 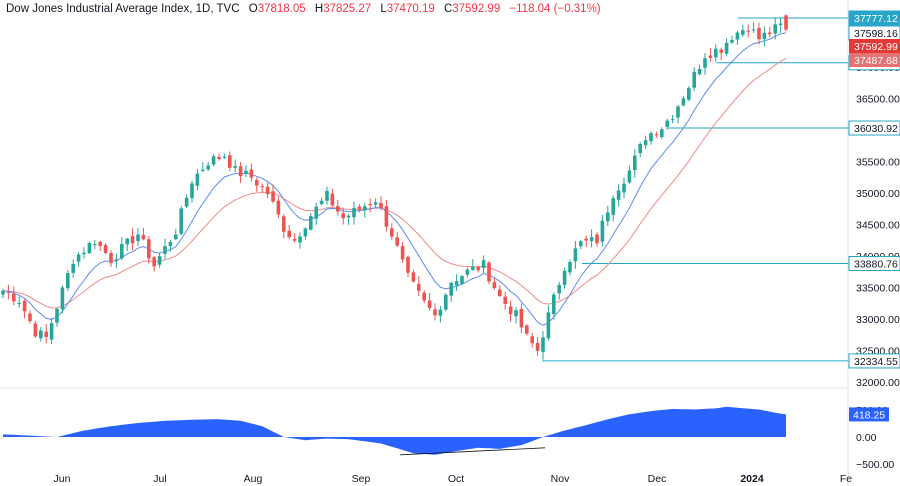 I want to click on close-value: 37592.99, so click(x=476, y=9).